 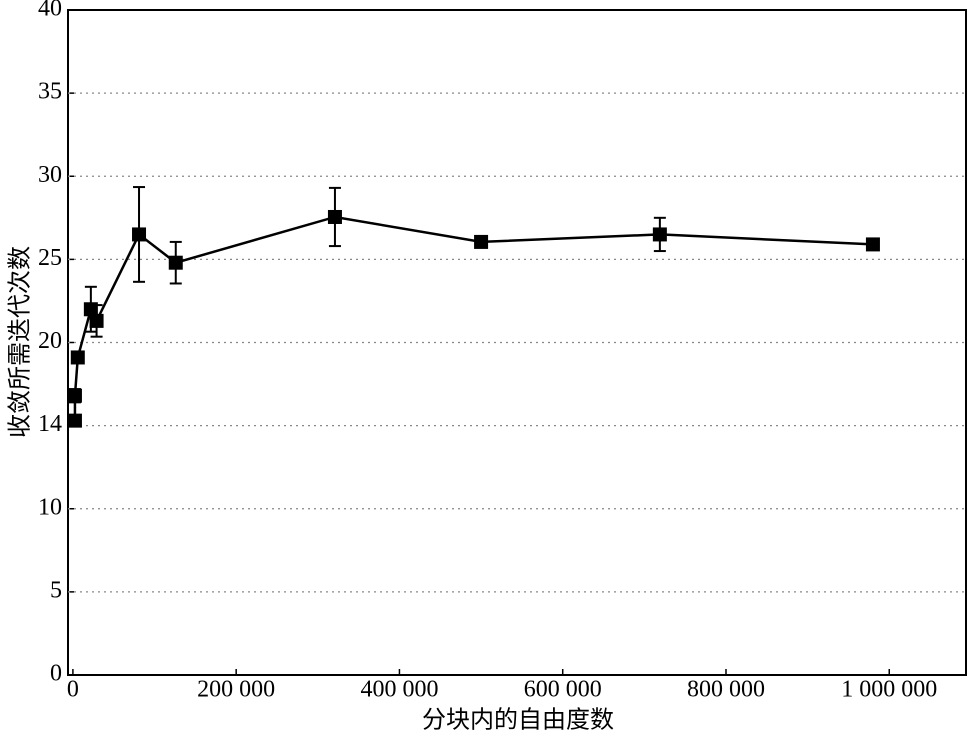 What do you see at coordinates (56, 674) in the screenshot?
I see `y-tick-label: 0` at bounding box center [56, 674].